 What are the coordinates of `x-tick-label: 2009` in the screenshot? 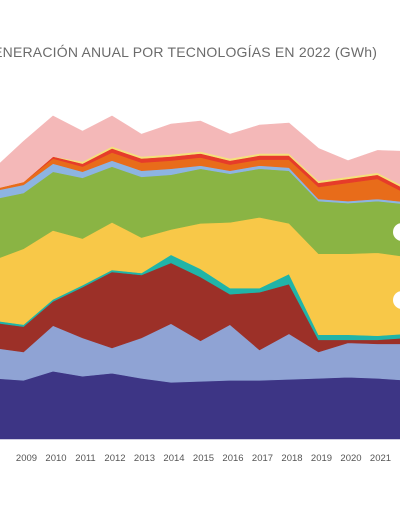 It's located at (26, 458).